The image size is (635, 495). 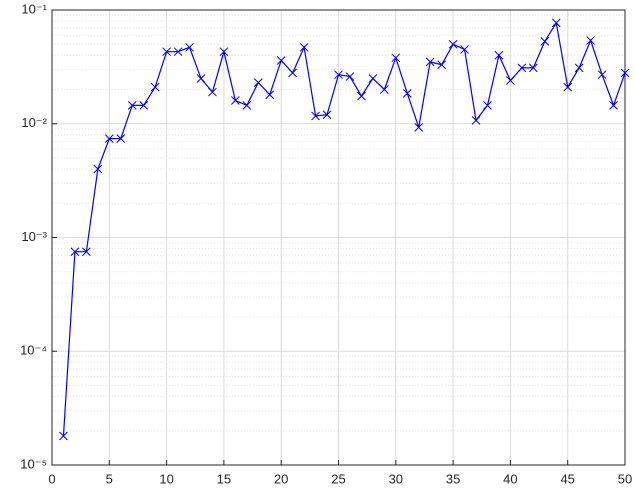 What do you see at coordinates (34, 236) in the screenshot?
I see `y-tick-label: 10⁻³` at bounding box center [34, 236].